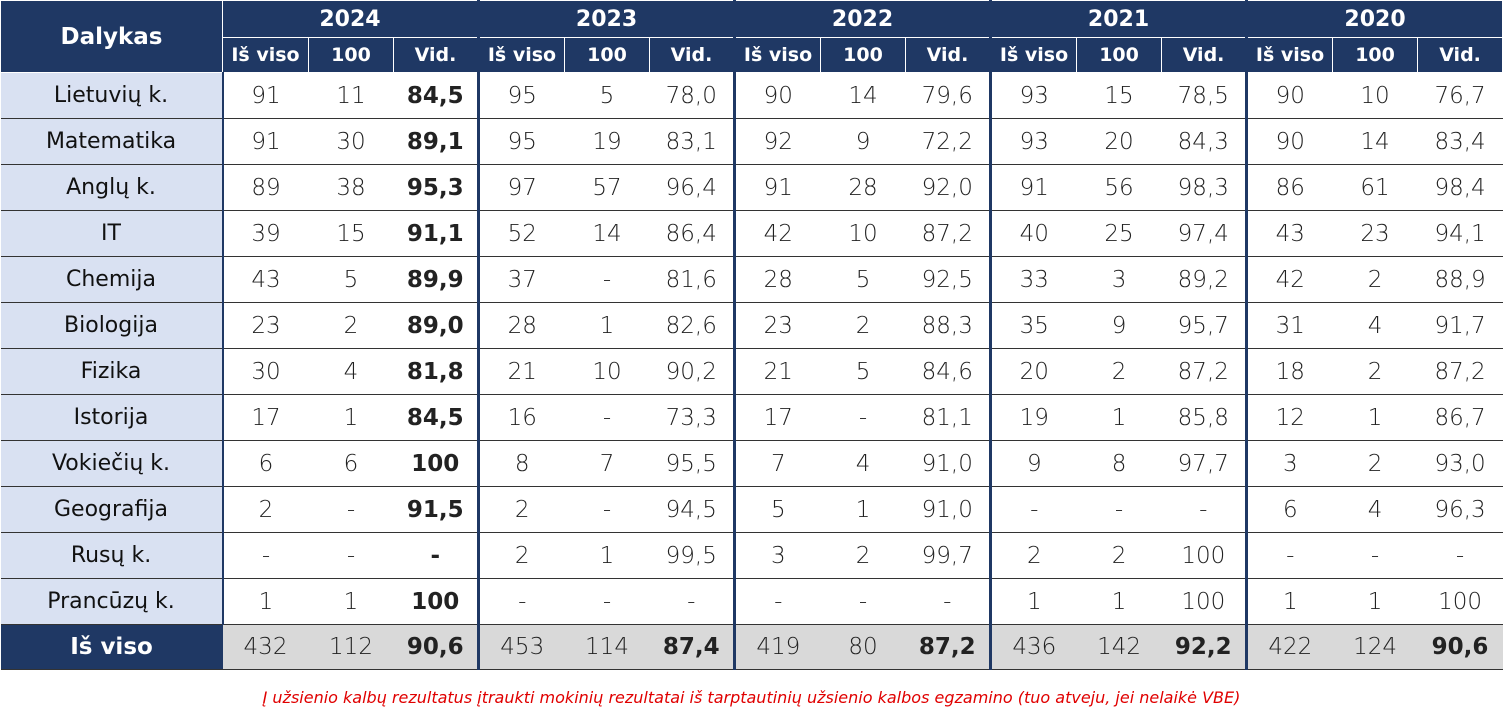  Describe the element at coordinates (692, 187) in the screenshot. I see `cell: 96,4` at that location.